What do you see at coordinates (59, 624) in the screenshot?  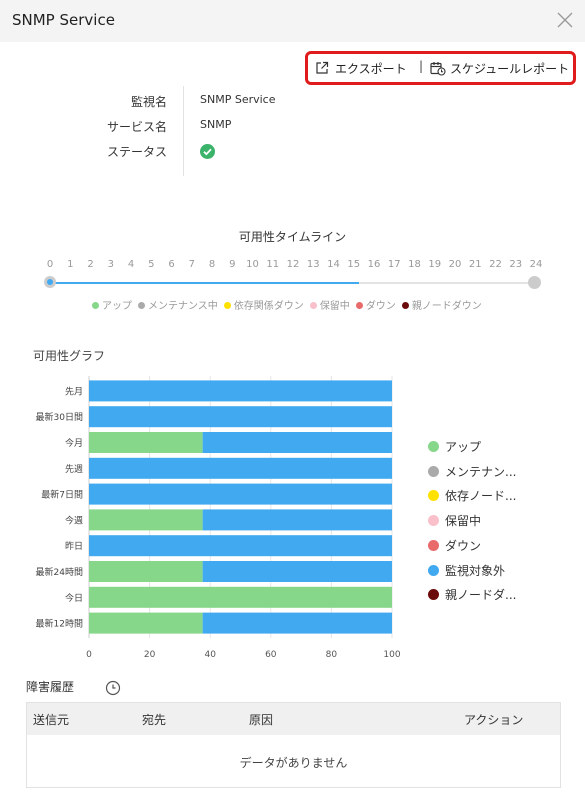 I see `category-label: 最新12時間` at bounding box center [59, 624].